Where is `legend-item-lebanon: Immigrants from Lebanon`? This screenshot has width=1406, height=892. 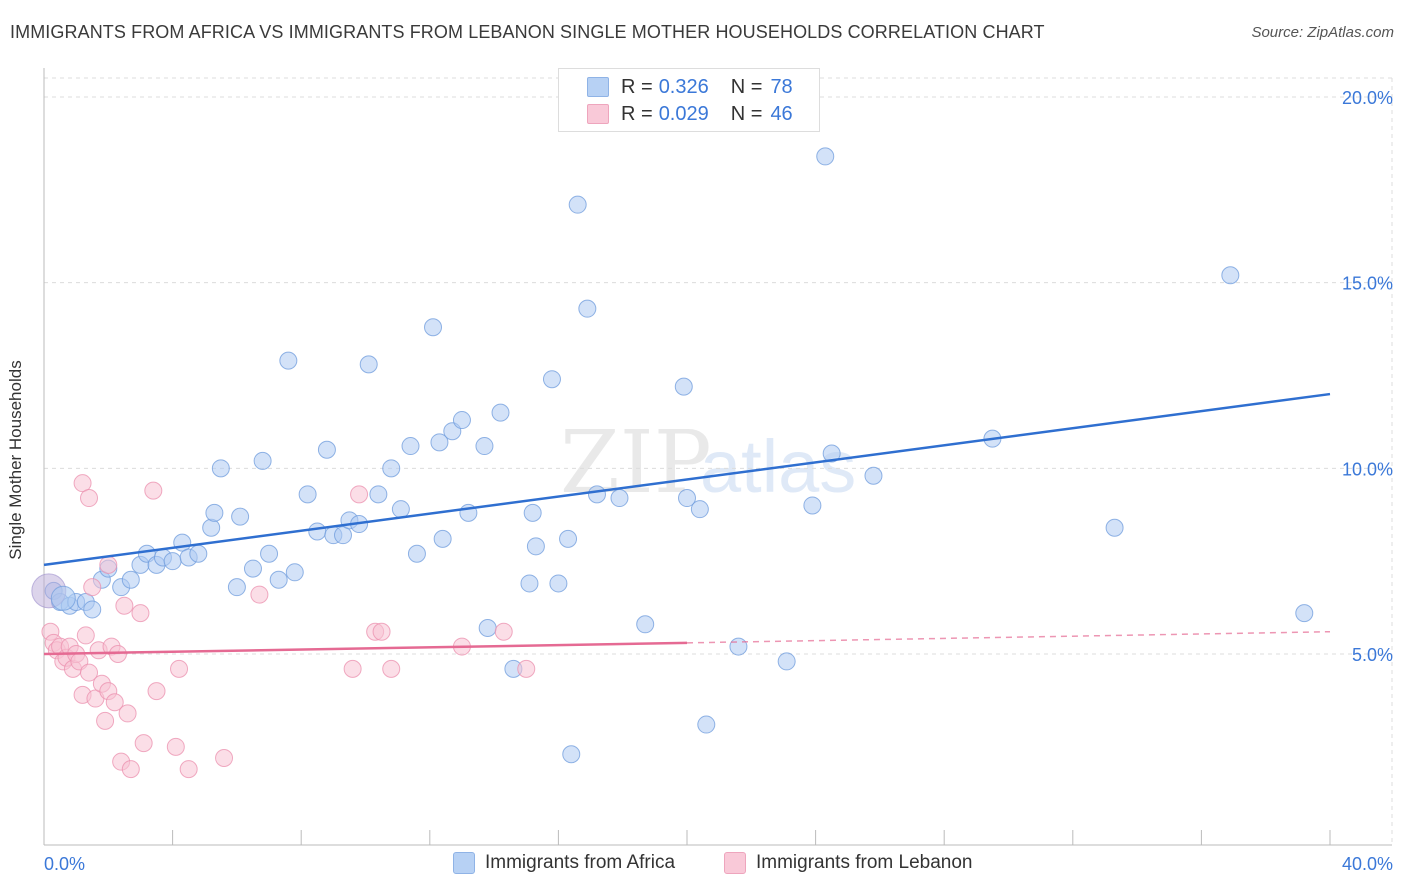
legend-item-lebanon: Immigrants from Lebanon is located at coordinates (848, 863).